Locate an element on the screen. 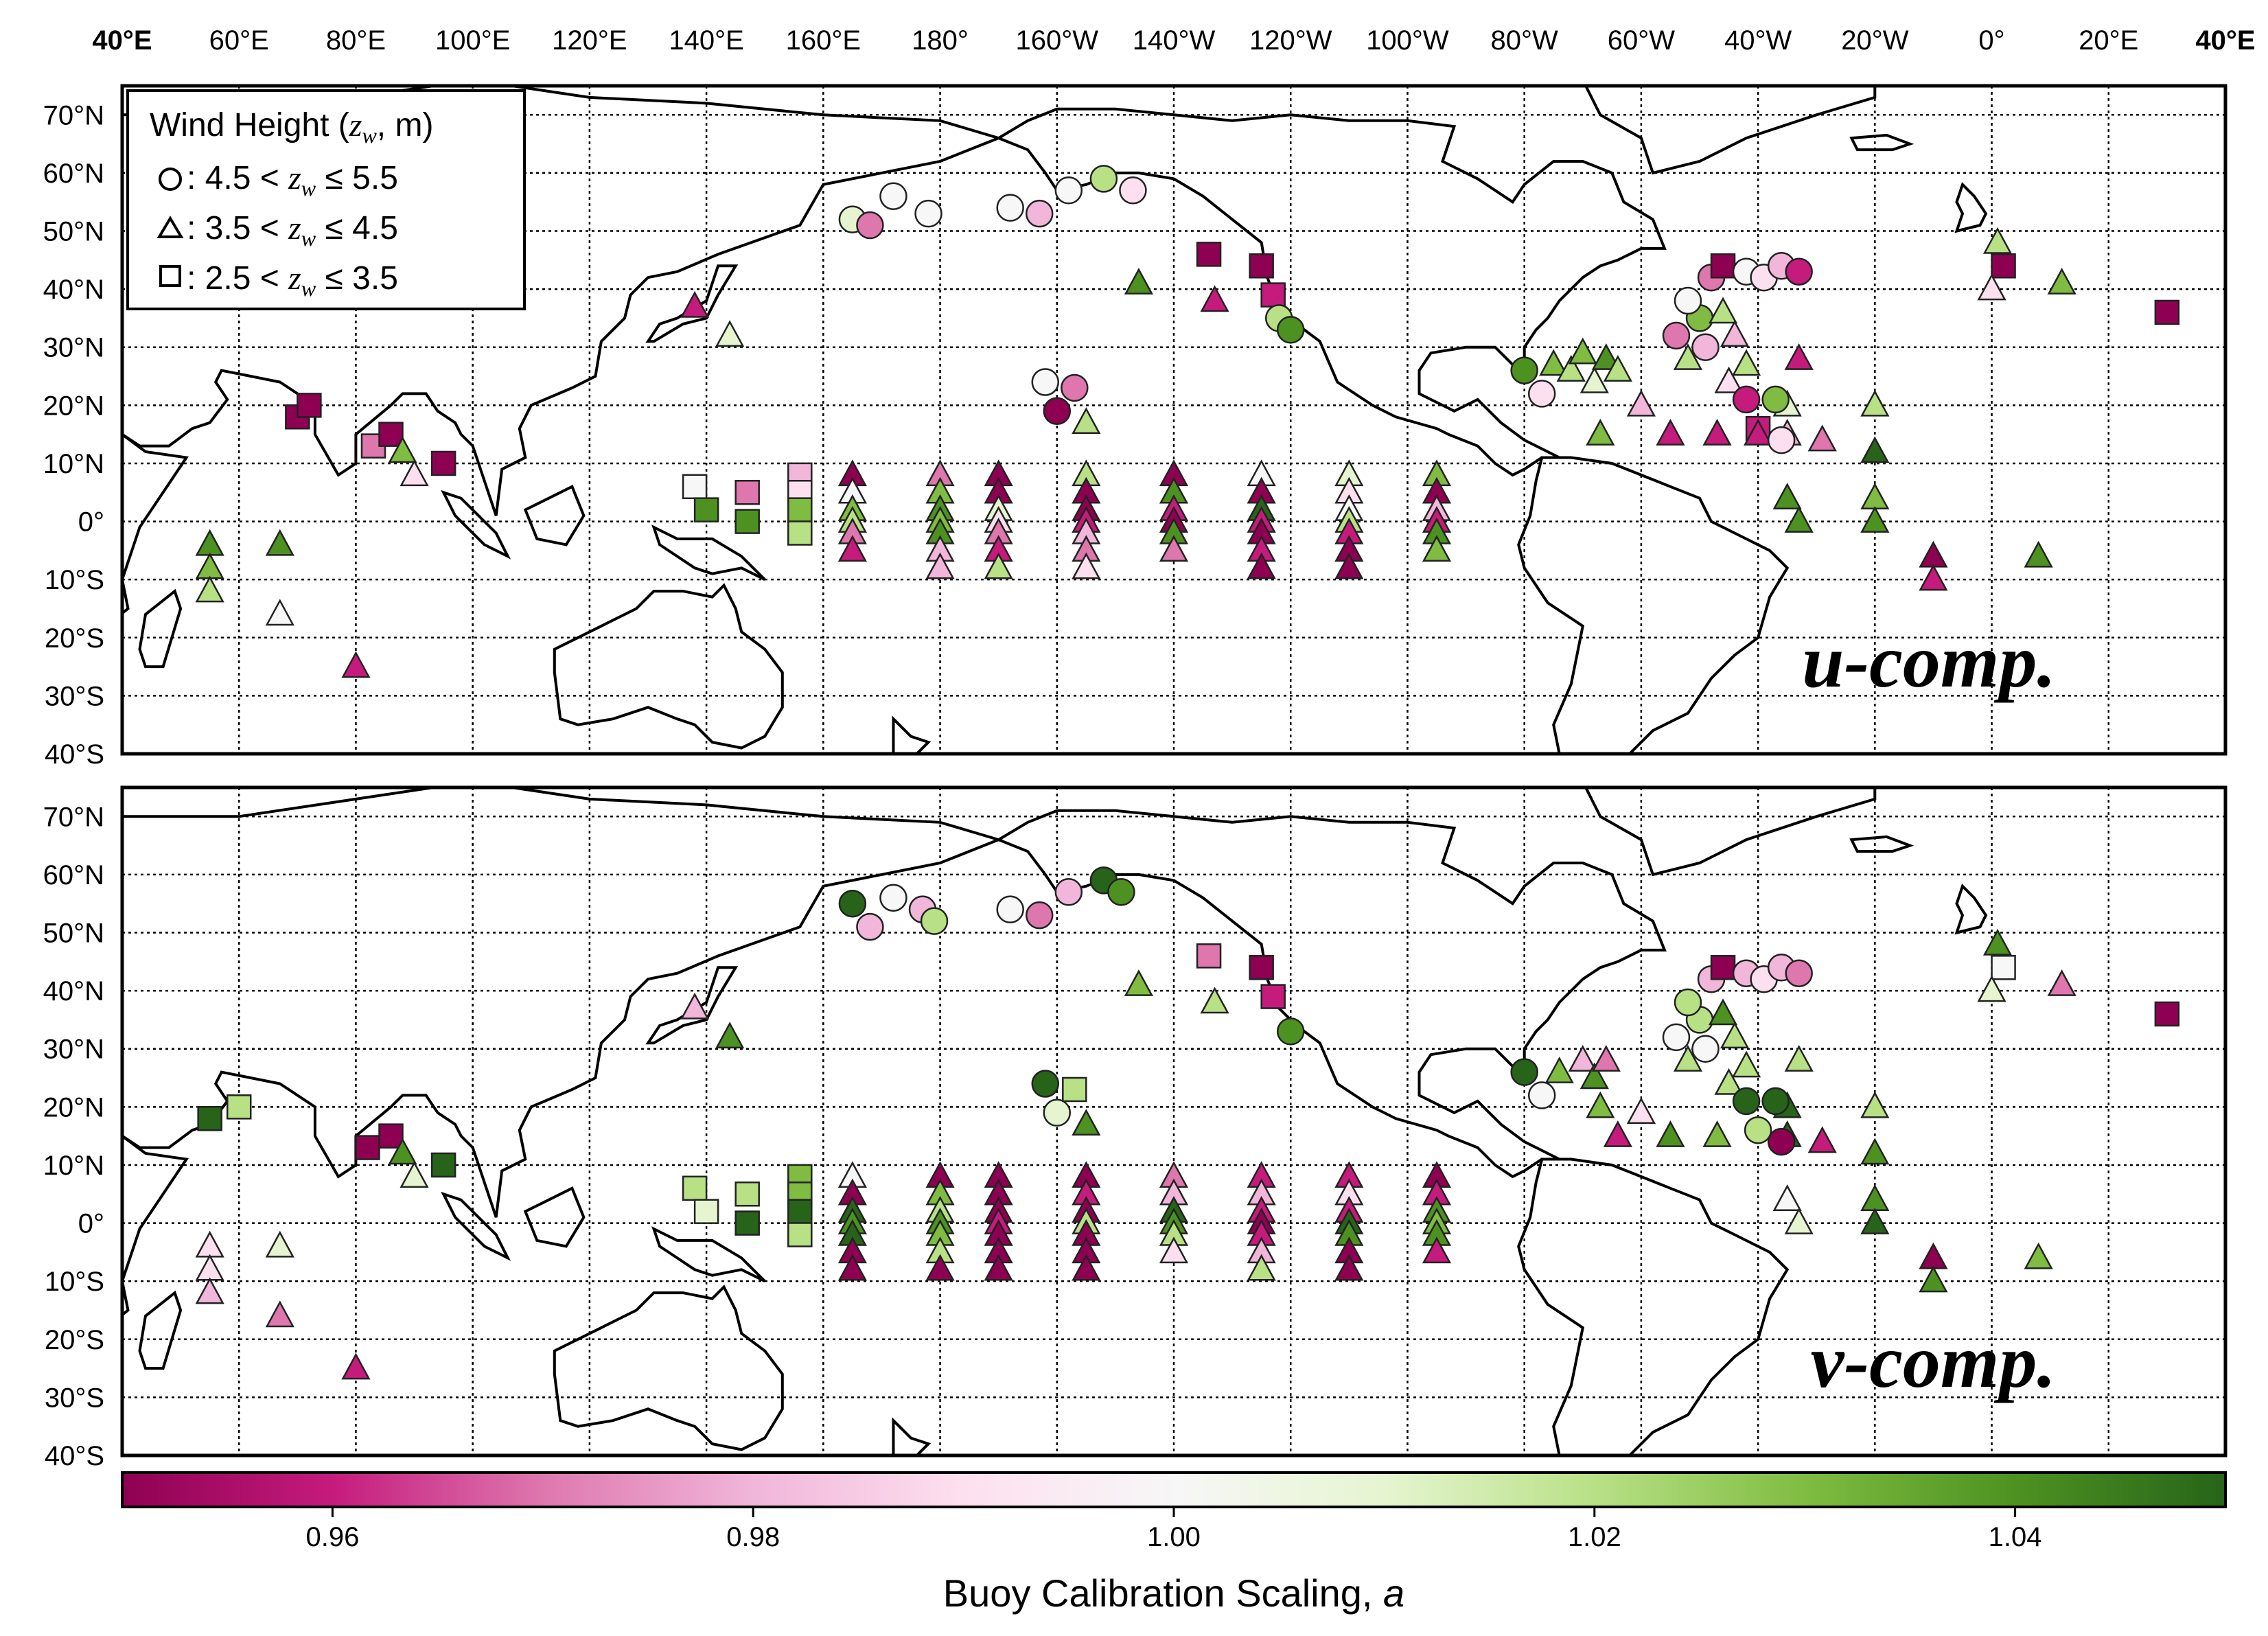 The width and height of the screenshot is (2268, 1636). v-comp-label: v-comp. is located at coordinates (1933, 1361).